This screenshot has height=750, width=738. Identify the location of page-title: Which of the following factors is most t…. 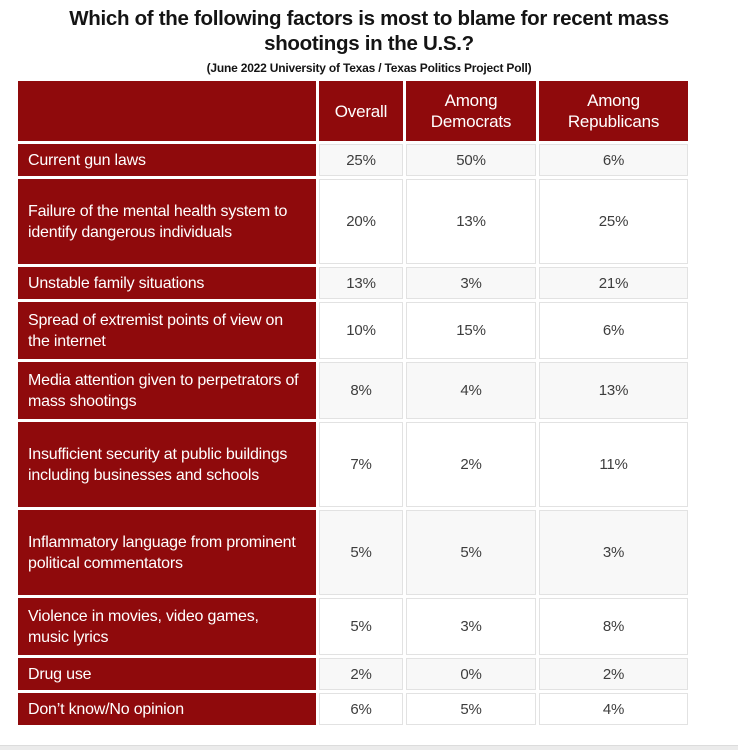
(369, 31).